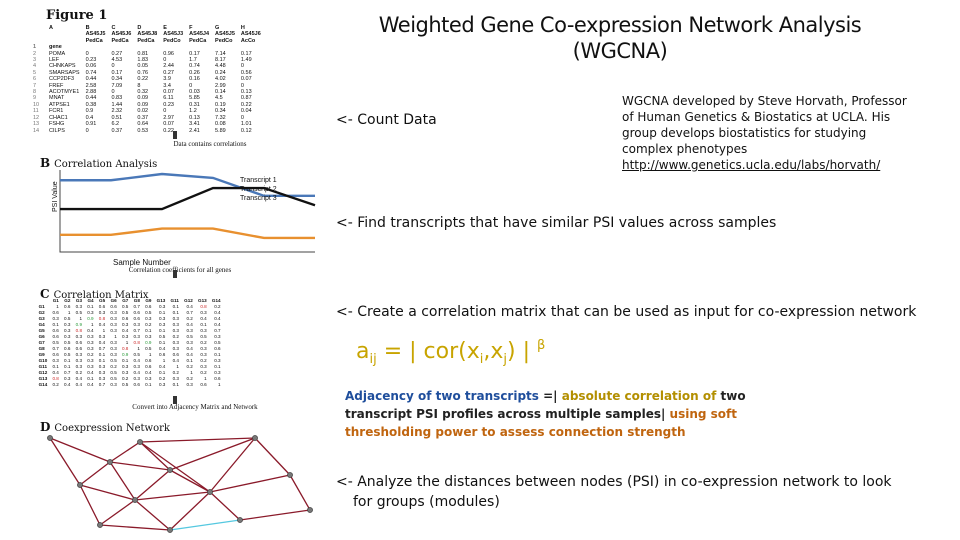  Describe the element at coordinates (168, 98) in the screenshot. I see `gene-table-cell: 6.11` at that location.